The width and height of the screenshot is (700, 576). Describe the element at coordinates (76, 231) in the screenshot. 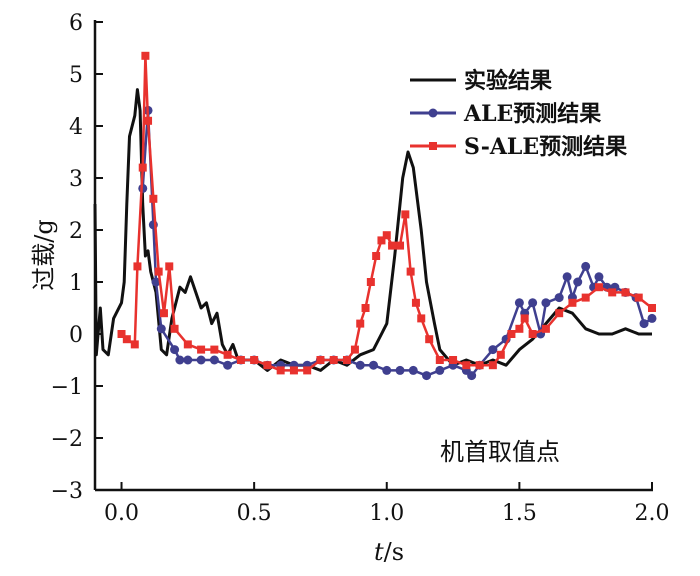

I see `y-tick-label: 2` at that location.